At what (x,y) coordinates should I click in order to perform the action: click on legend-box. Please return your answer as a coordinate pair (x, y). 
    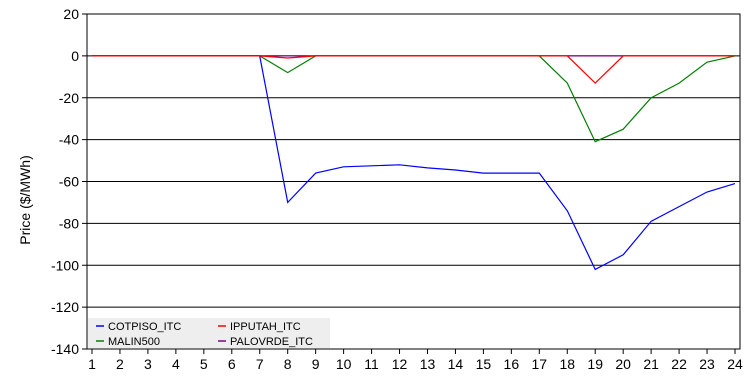
    Looking at the image, I should click on (209, 333).